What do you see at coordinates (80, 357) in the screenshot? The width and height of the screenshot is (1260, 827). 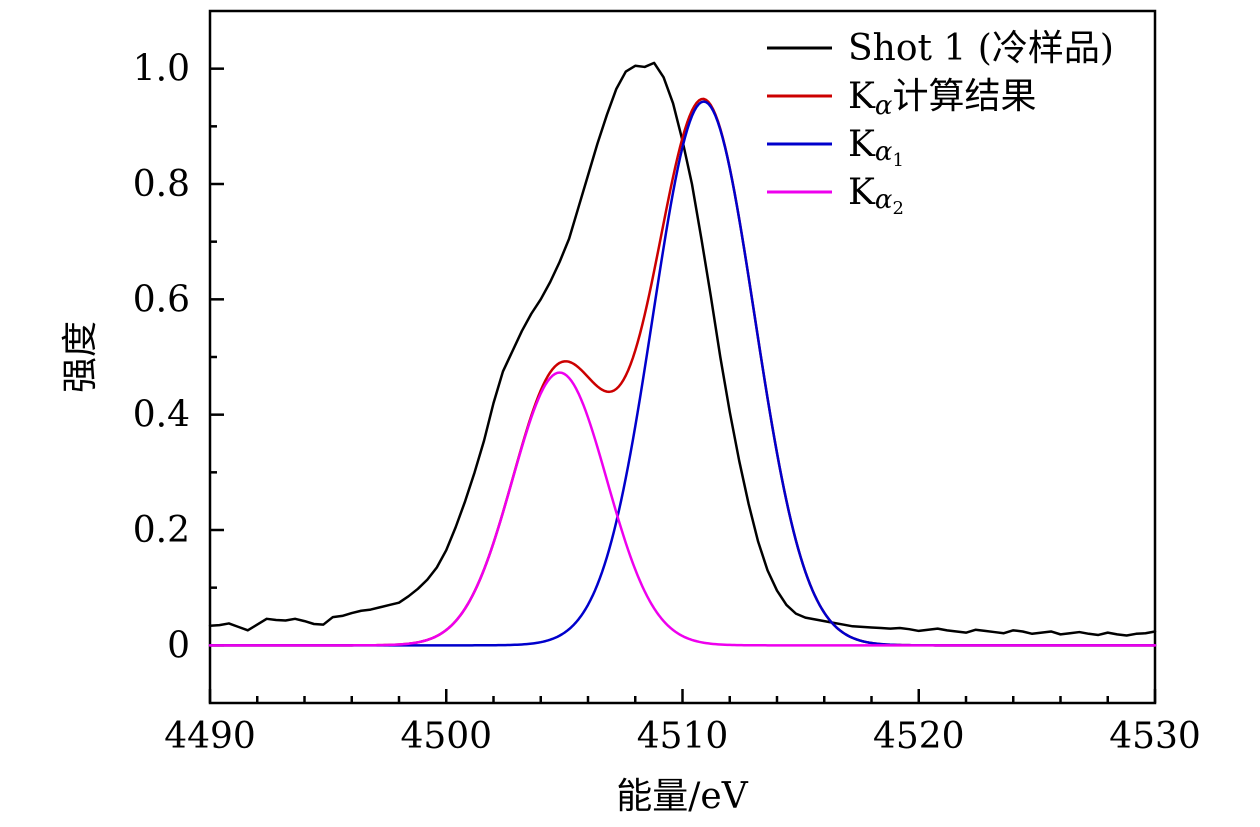 I see `y-axis-label: 强度` at bounding box center [80, 357].